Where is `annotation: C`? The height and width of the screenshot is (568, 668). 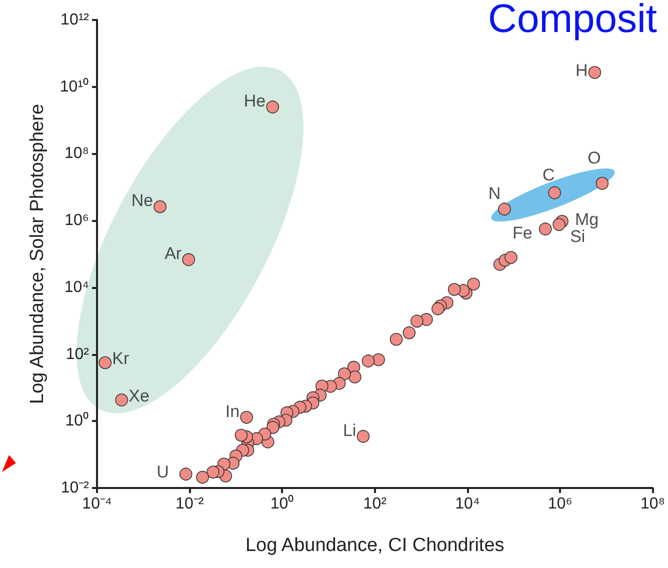 annotation: C is located at coordinates (548, 175).